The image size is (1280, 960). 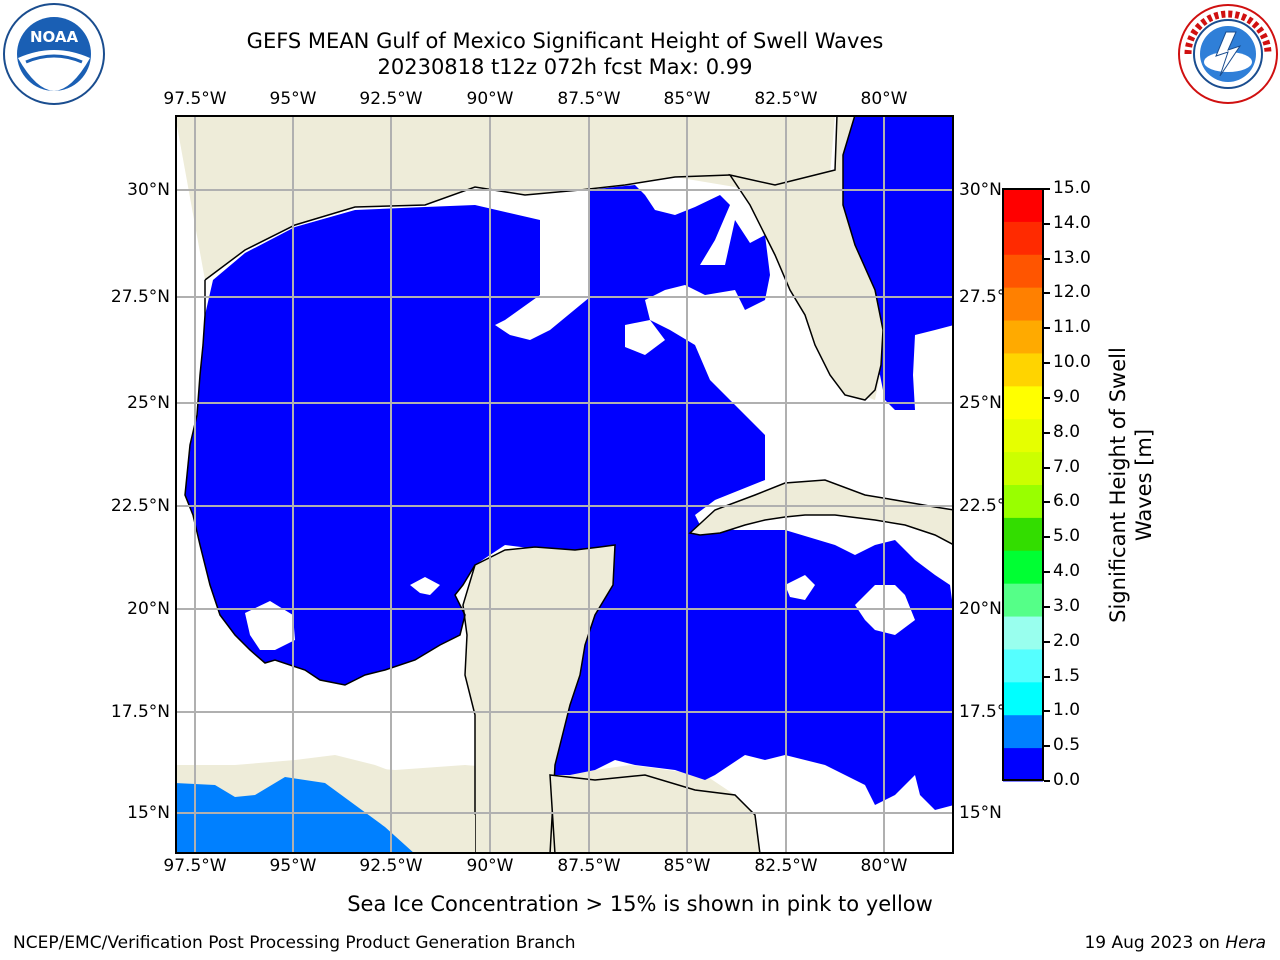 What do you see at coordinates (1144, 485) in the screenshot?
I see `colorbar-label-line2: Waves [m]` at bounding box center [1144, 485].